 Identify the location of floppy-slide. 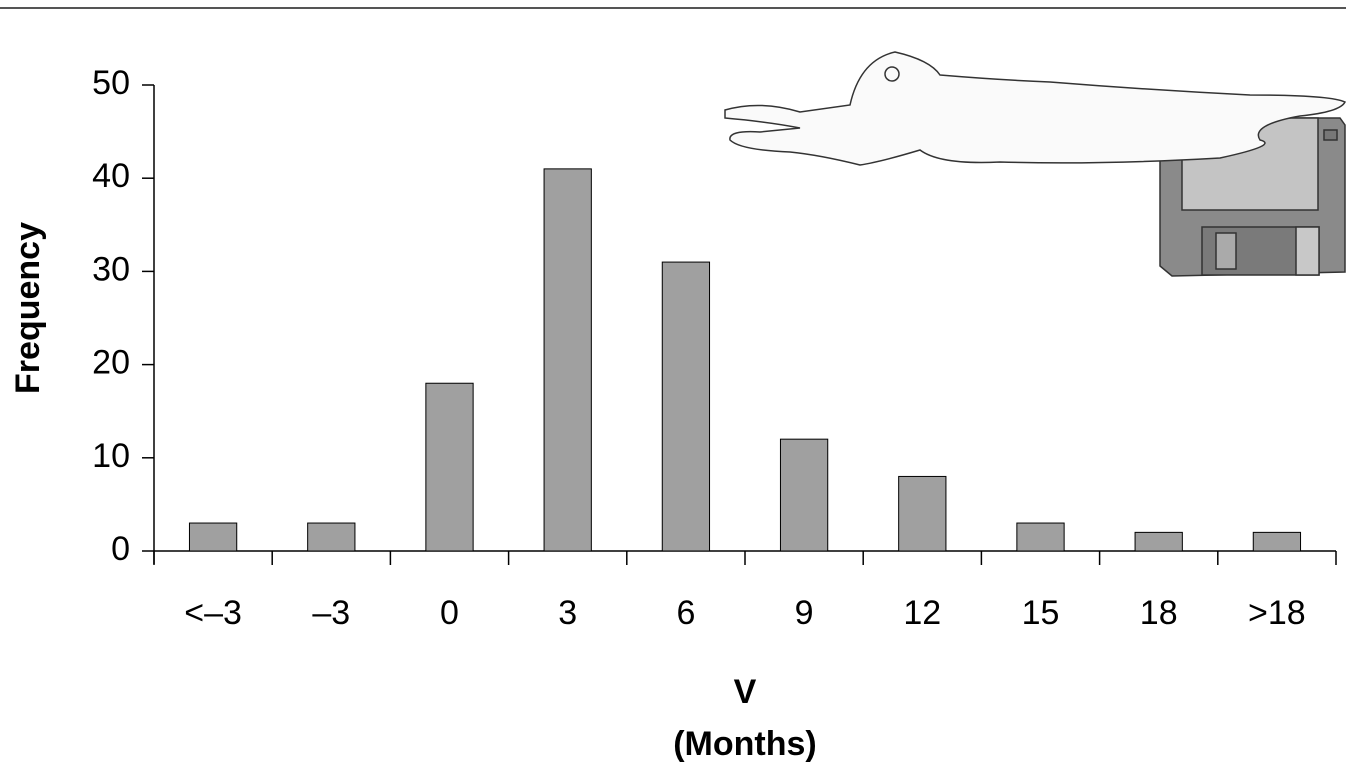
(1307, 251).